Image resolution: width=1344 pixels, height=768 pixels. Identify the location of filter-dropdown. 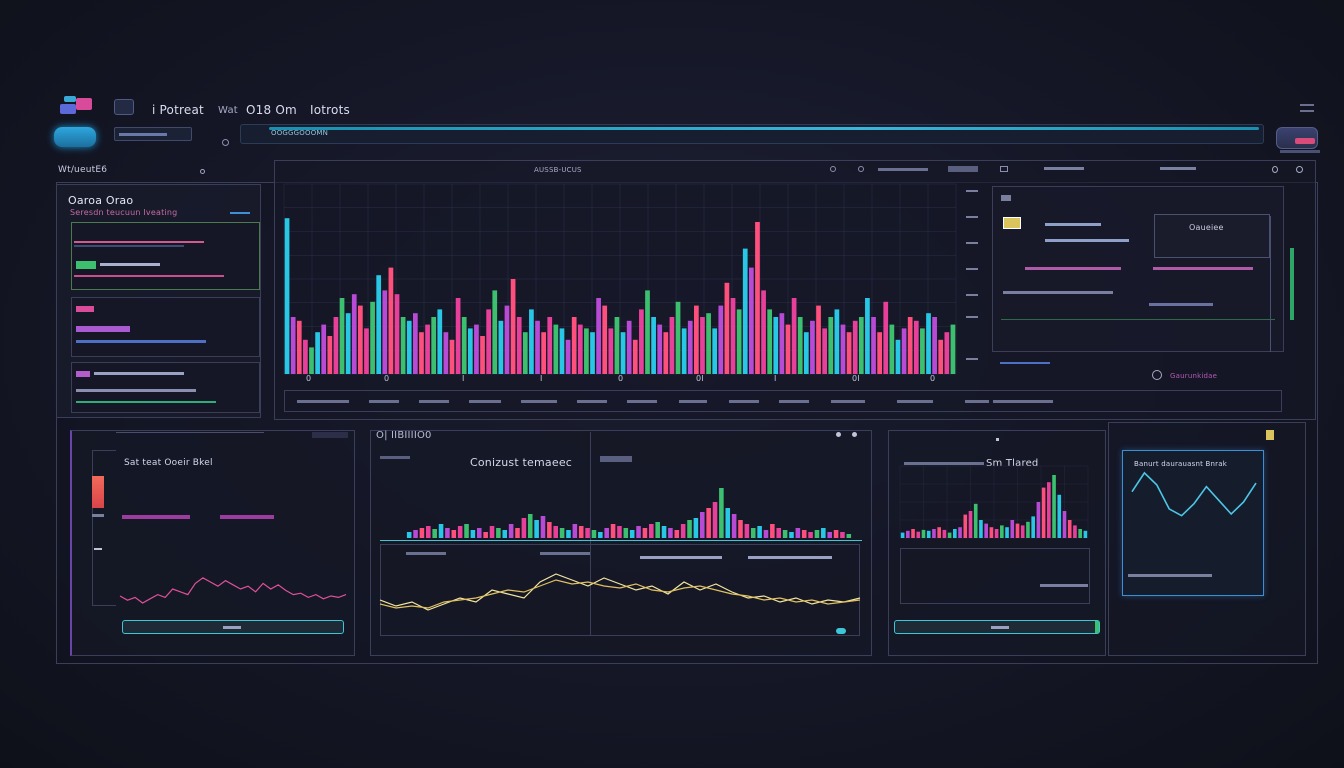
(153, 134).